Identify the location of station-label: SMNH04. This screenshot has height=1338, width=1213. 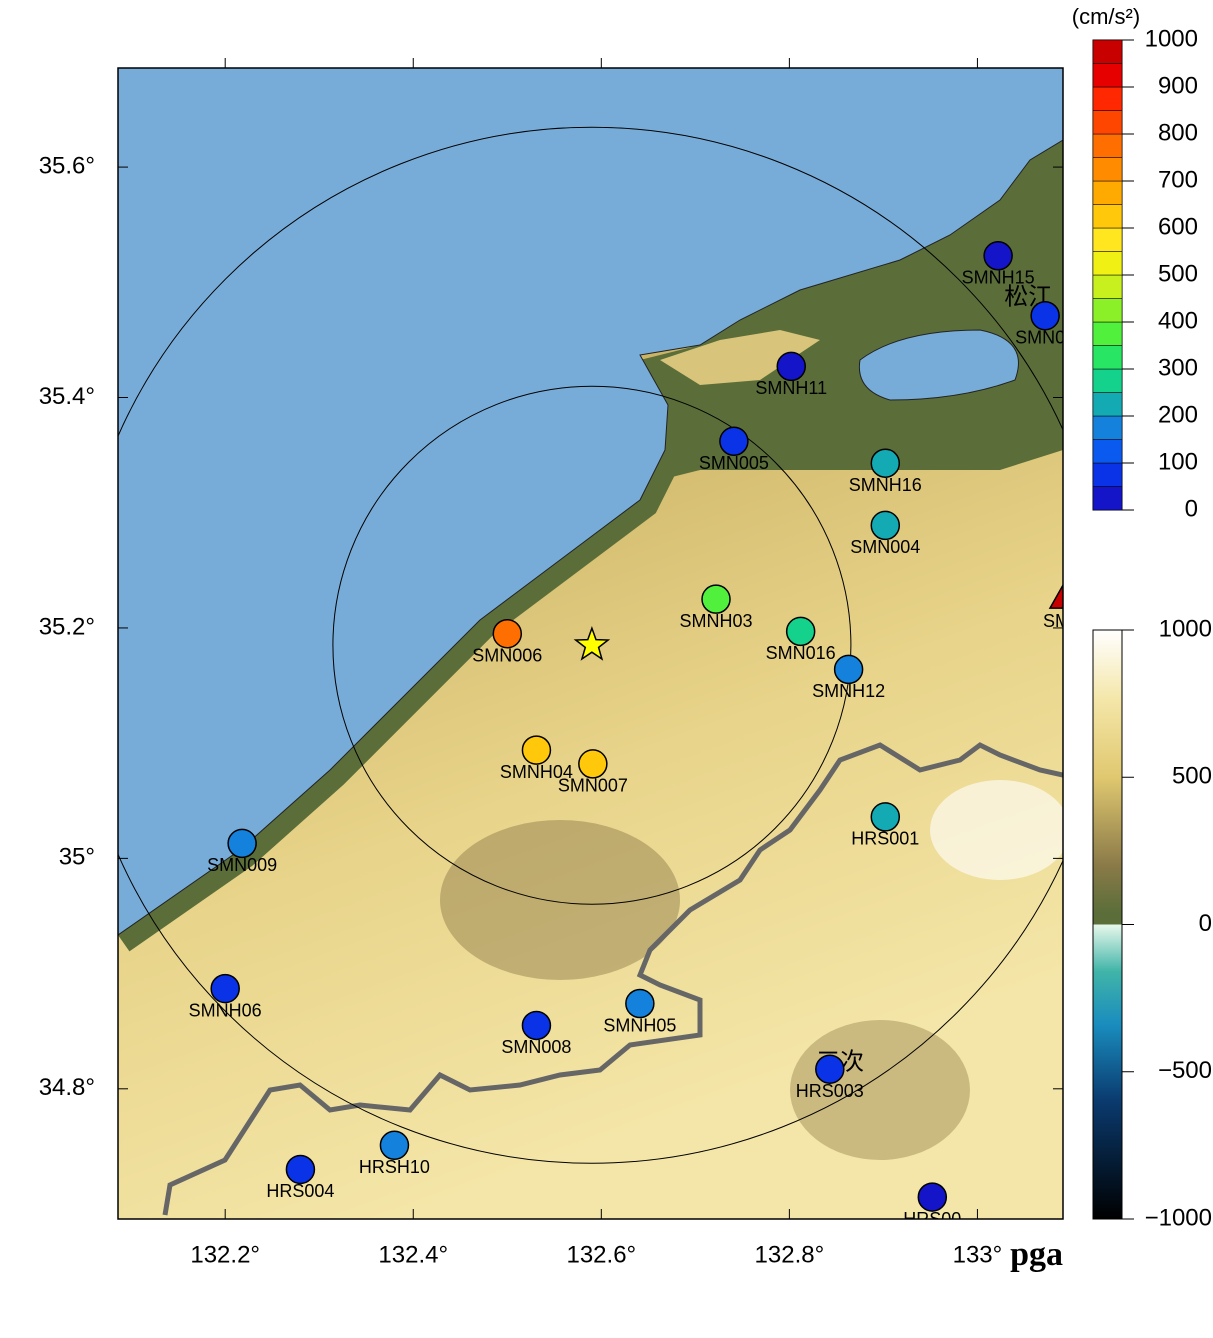
(536, 772).